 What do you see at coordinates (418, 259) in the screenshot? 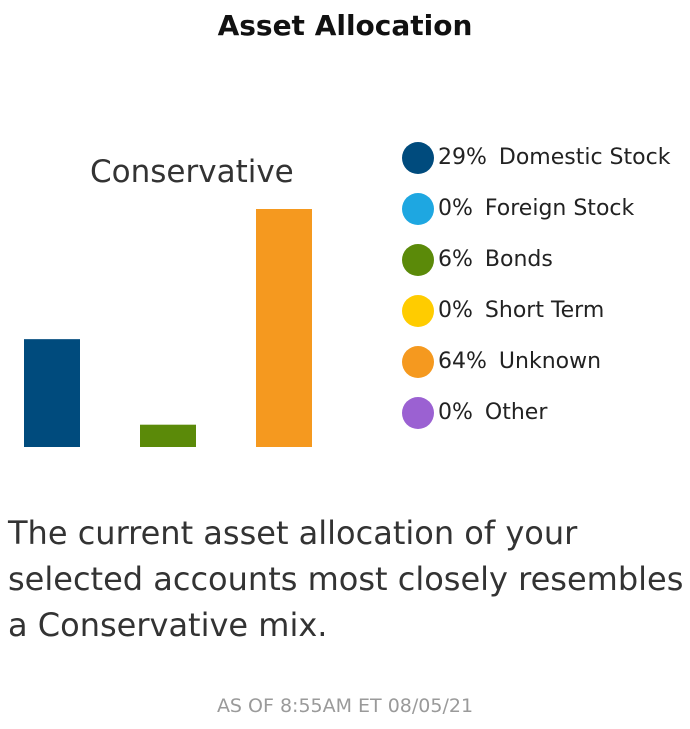
I see `legend-dot-bonds` at bounding box center [418, 259].